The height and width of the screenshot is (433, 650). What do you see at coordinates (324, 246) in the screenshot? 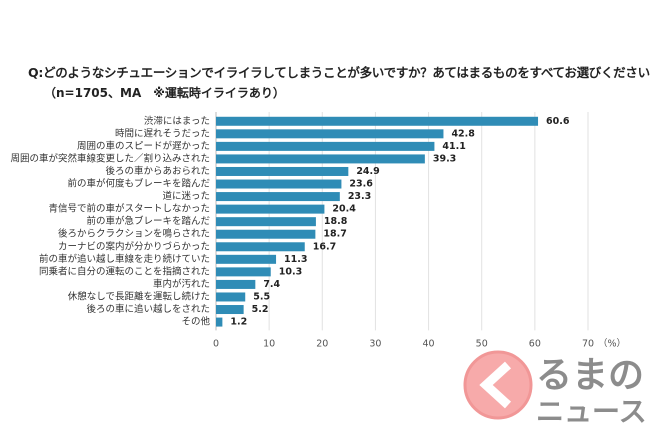
I see `data-label: 16.7` at bounding box center [324, 246].